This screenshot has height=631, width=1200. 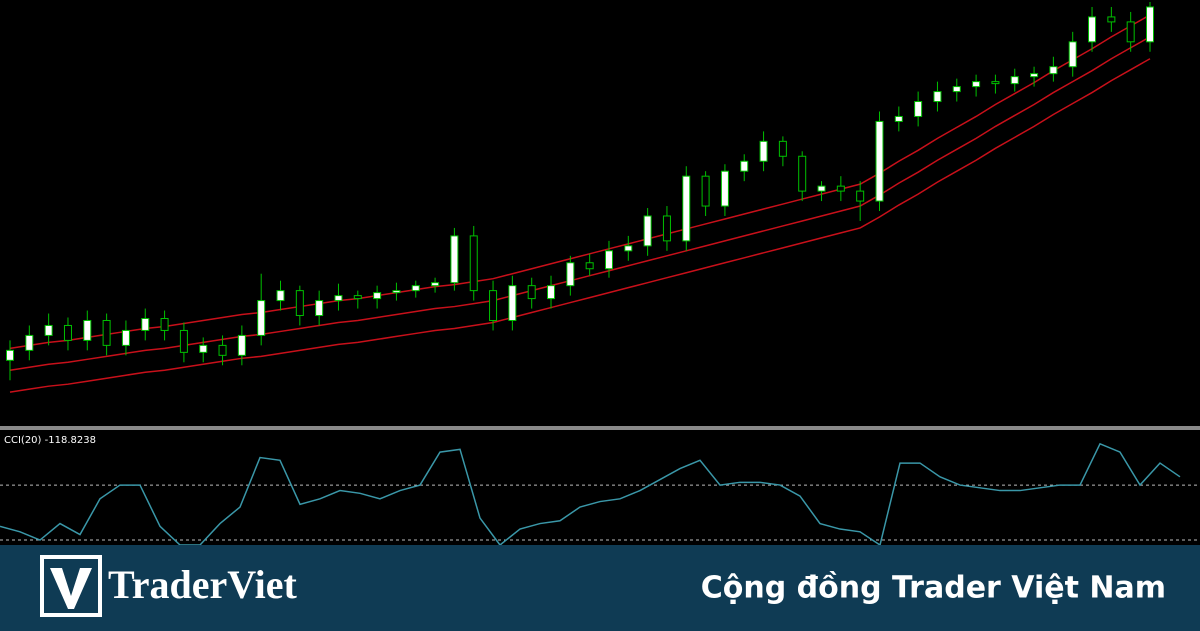 I want to click on panel-separator, so click(x=600, y=428).